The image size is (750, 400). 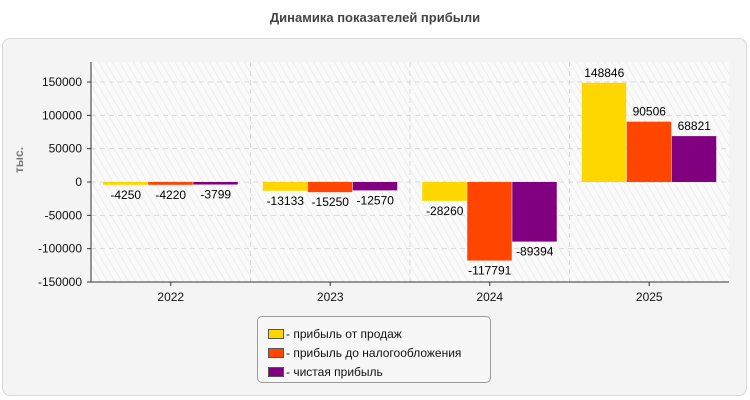 I want to click on y-tick-label: 150000, so click(x=62, y=82).